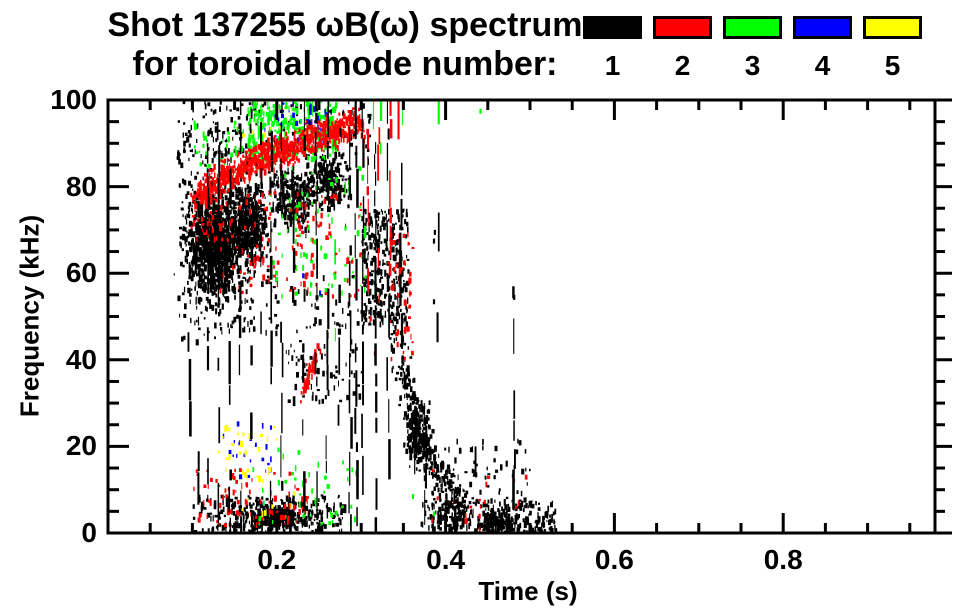 The height and width of the screenshot is (615, 963). Describe the element at coordinates (345, 25) in the screenshot. I see `chart-title: Shot 137255 ωB(ω) spectrum` at that location.